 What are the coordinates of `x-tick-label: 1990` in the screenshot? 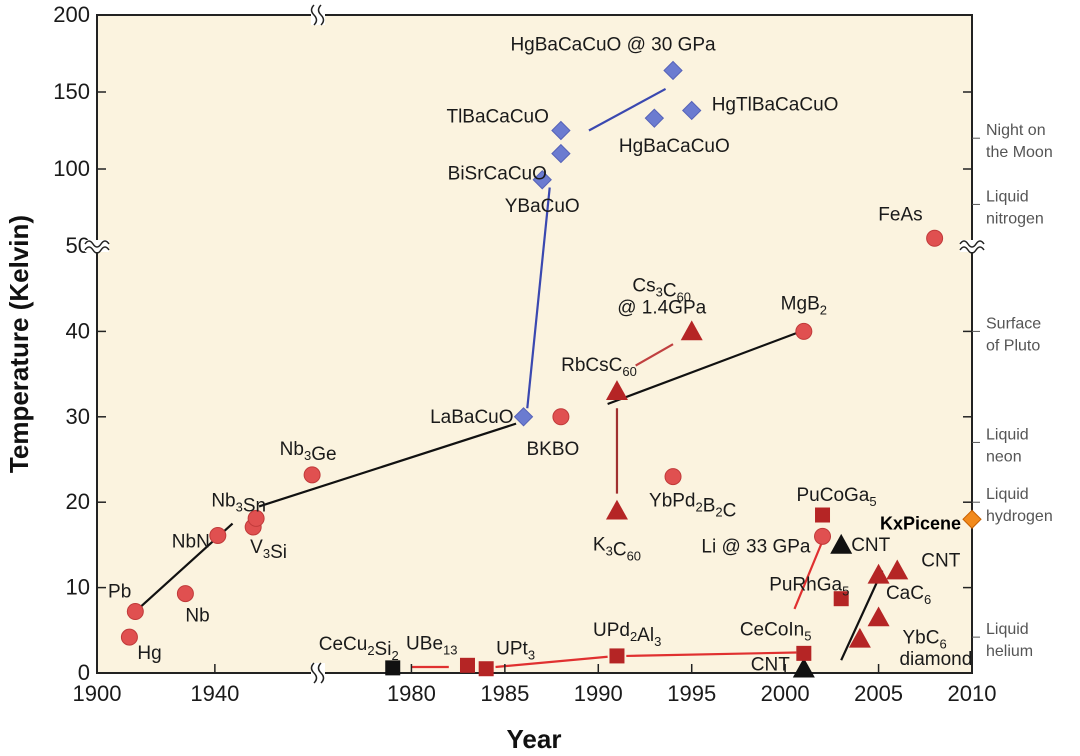 It's located at (598, 693).